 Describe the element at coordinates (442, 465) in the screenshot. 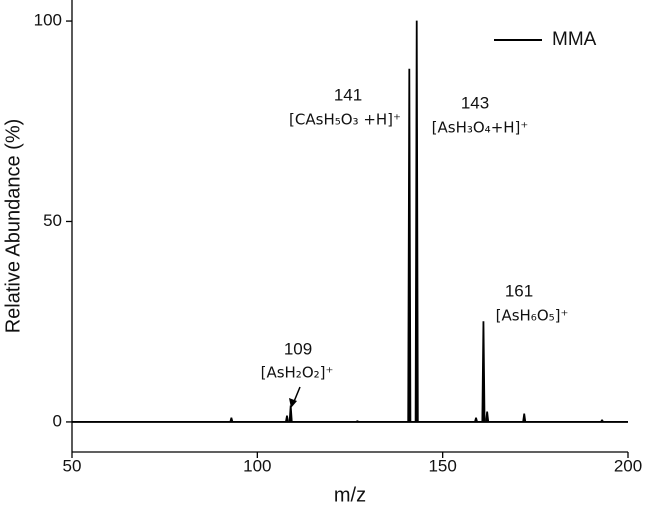

I see `x-tick-label: 150` at that location.